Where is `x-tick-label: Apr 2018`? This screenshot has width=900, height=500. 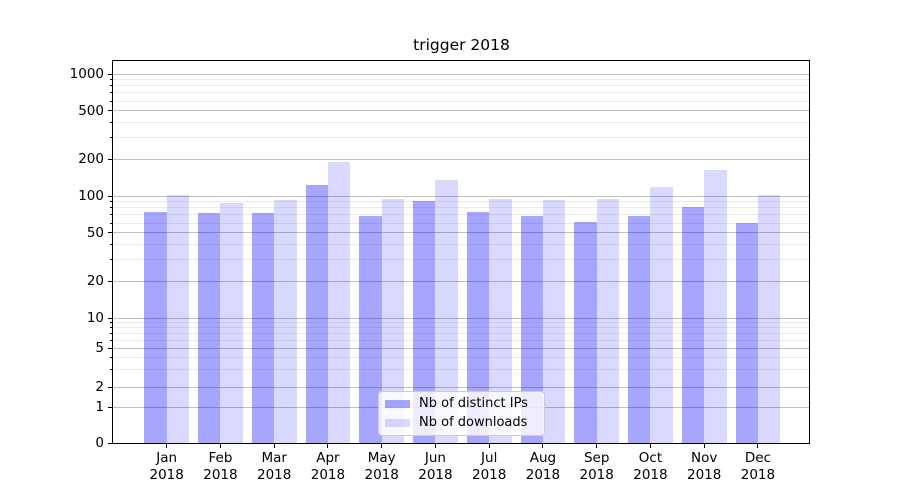 x-tick-label: Apr 2018 is located at coordinates (328, 466).